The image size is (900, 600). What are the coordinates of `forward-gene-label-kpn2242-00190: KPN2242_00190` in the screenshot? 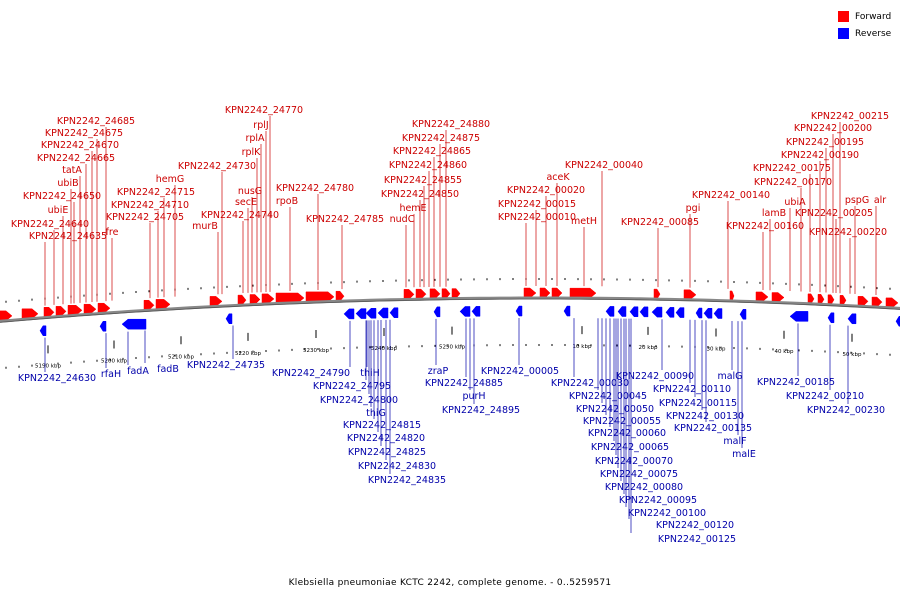 It's located at (820, 155).